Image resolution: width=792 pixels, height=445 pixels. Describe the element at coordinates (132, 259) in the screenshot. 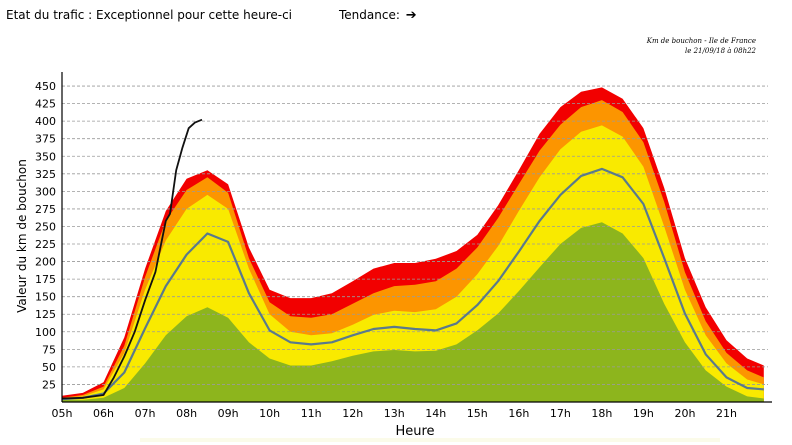

I see `today-series-line` at that location.